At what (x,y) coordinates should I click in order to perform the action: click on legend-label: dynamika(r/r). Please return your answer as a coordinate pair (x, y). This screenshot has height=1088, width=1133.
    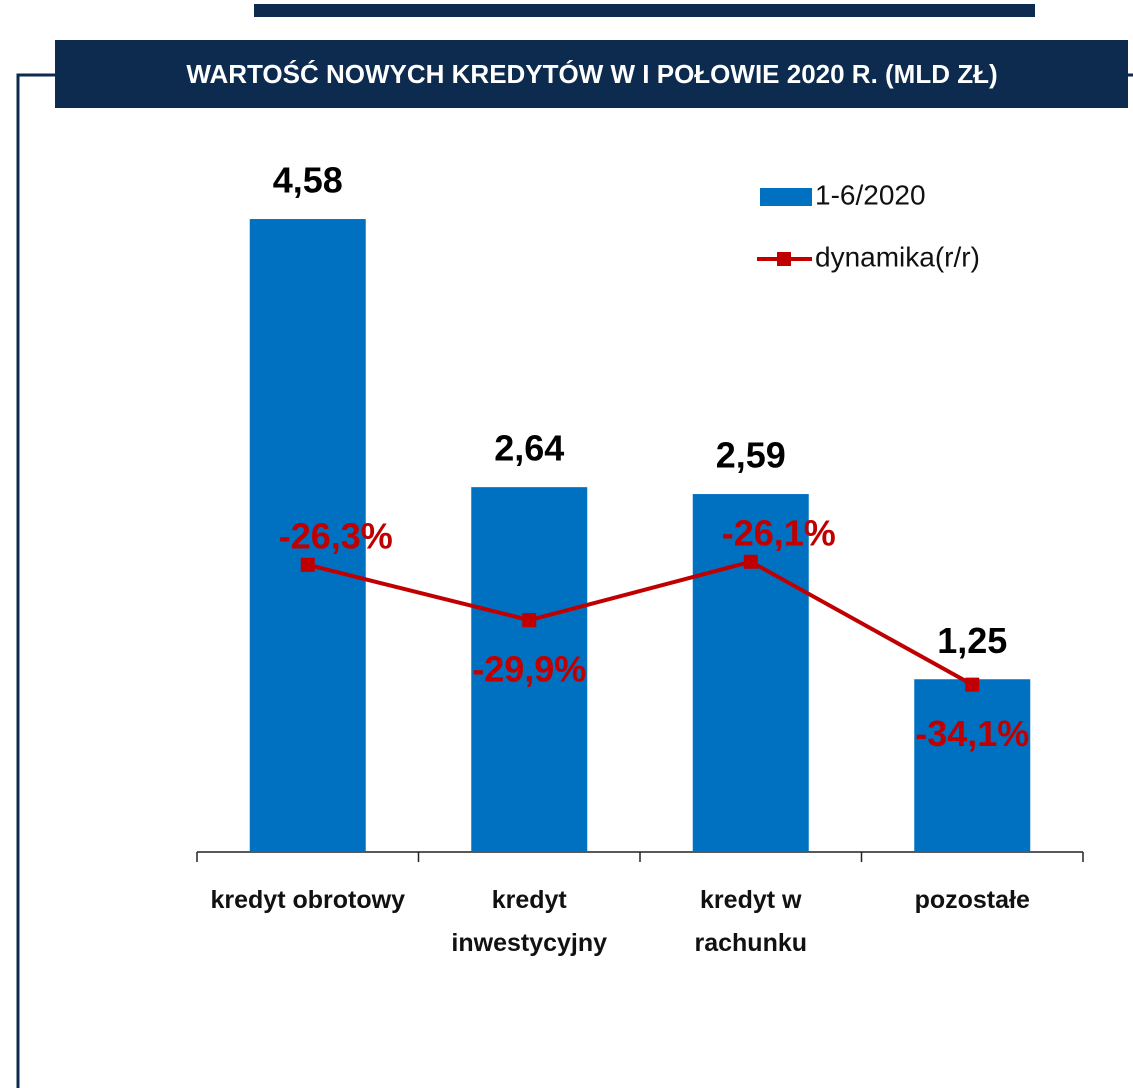
    Looking at the image, I should click on (897, 256).